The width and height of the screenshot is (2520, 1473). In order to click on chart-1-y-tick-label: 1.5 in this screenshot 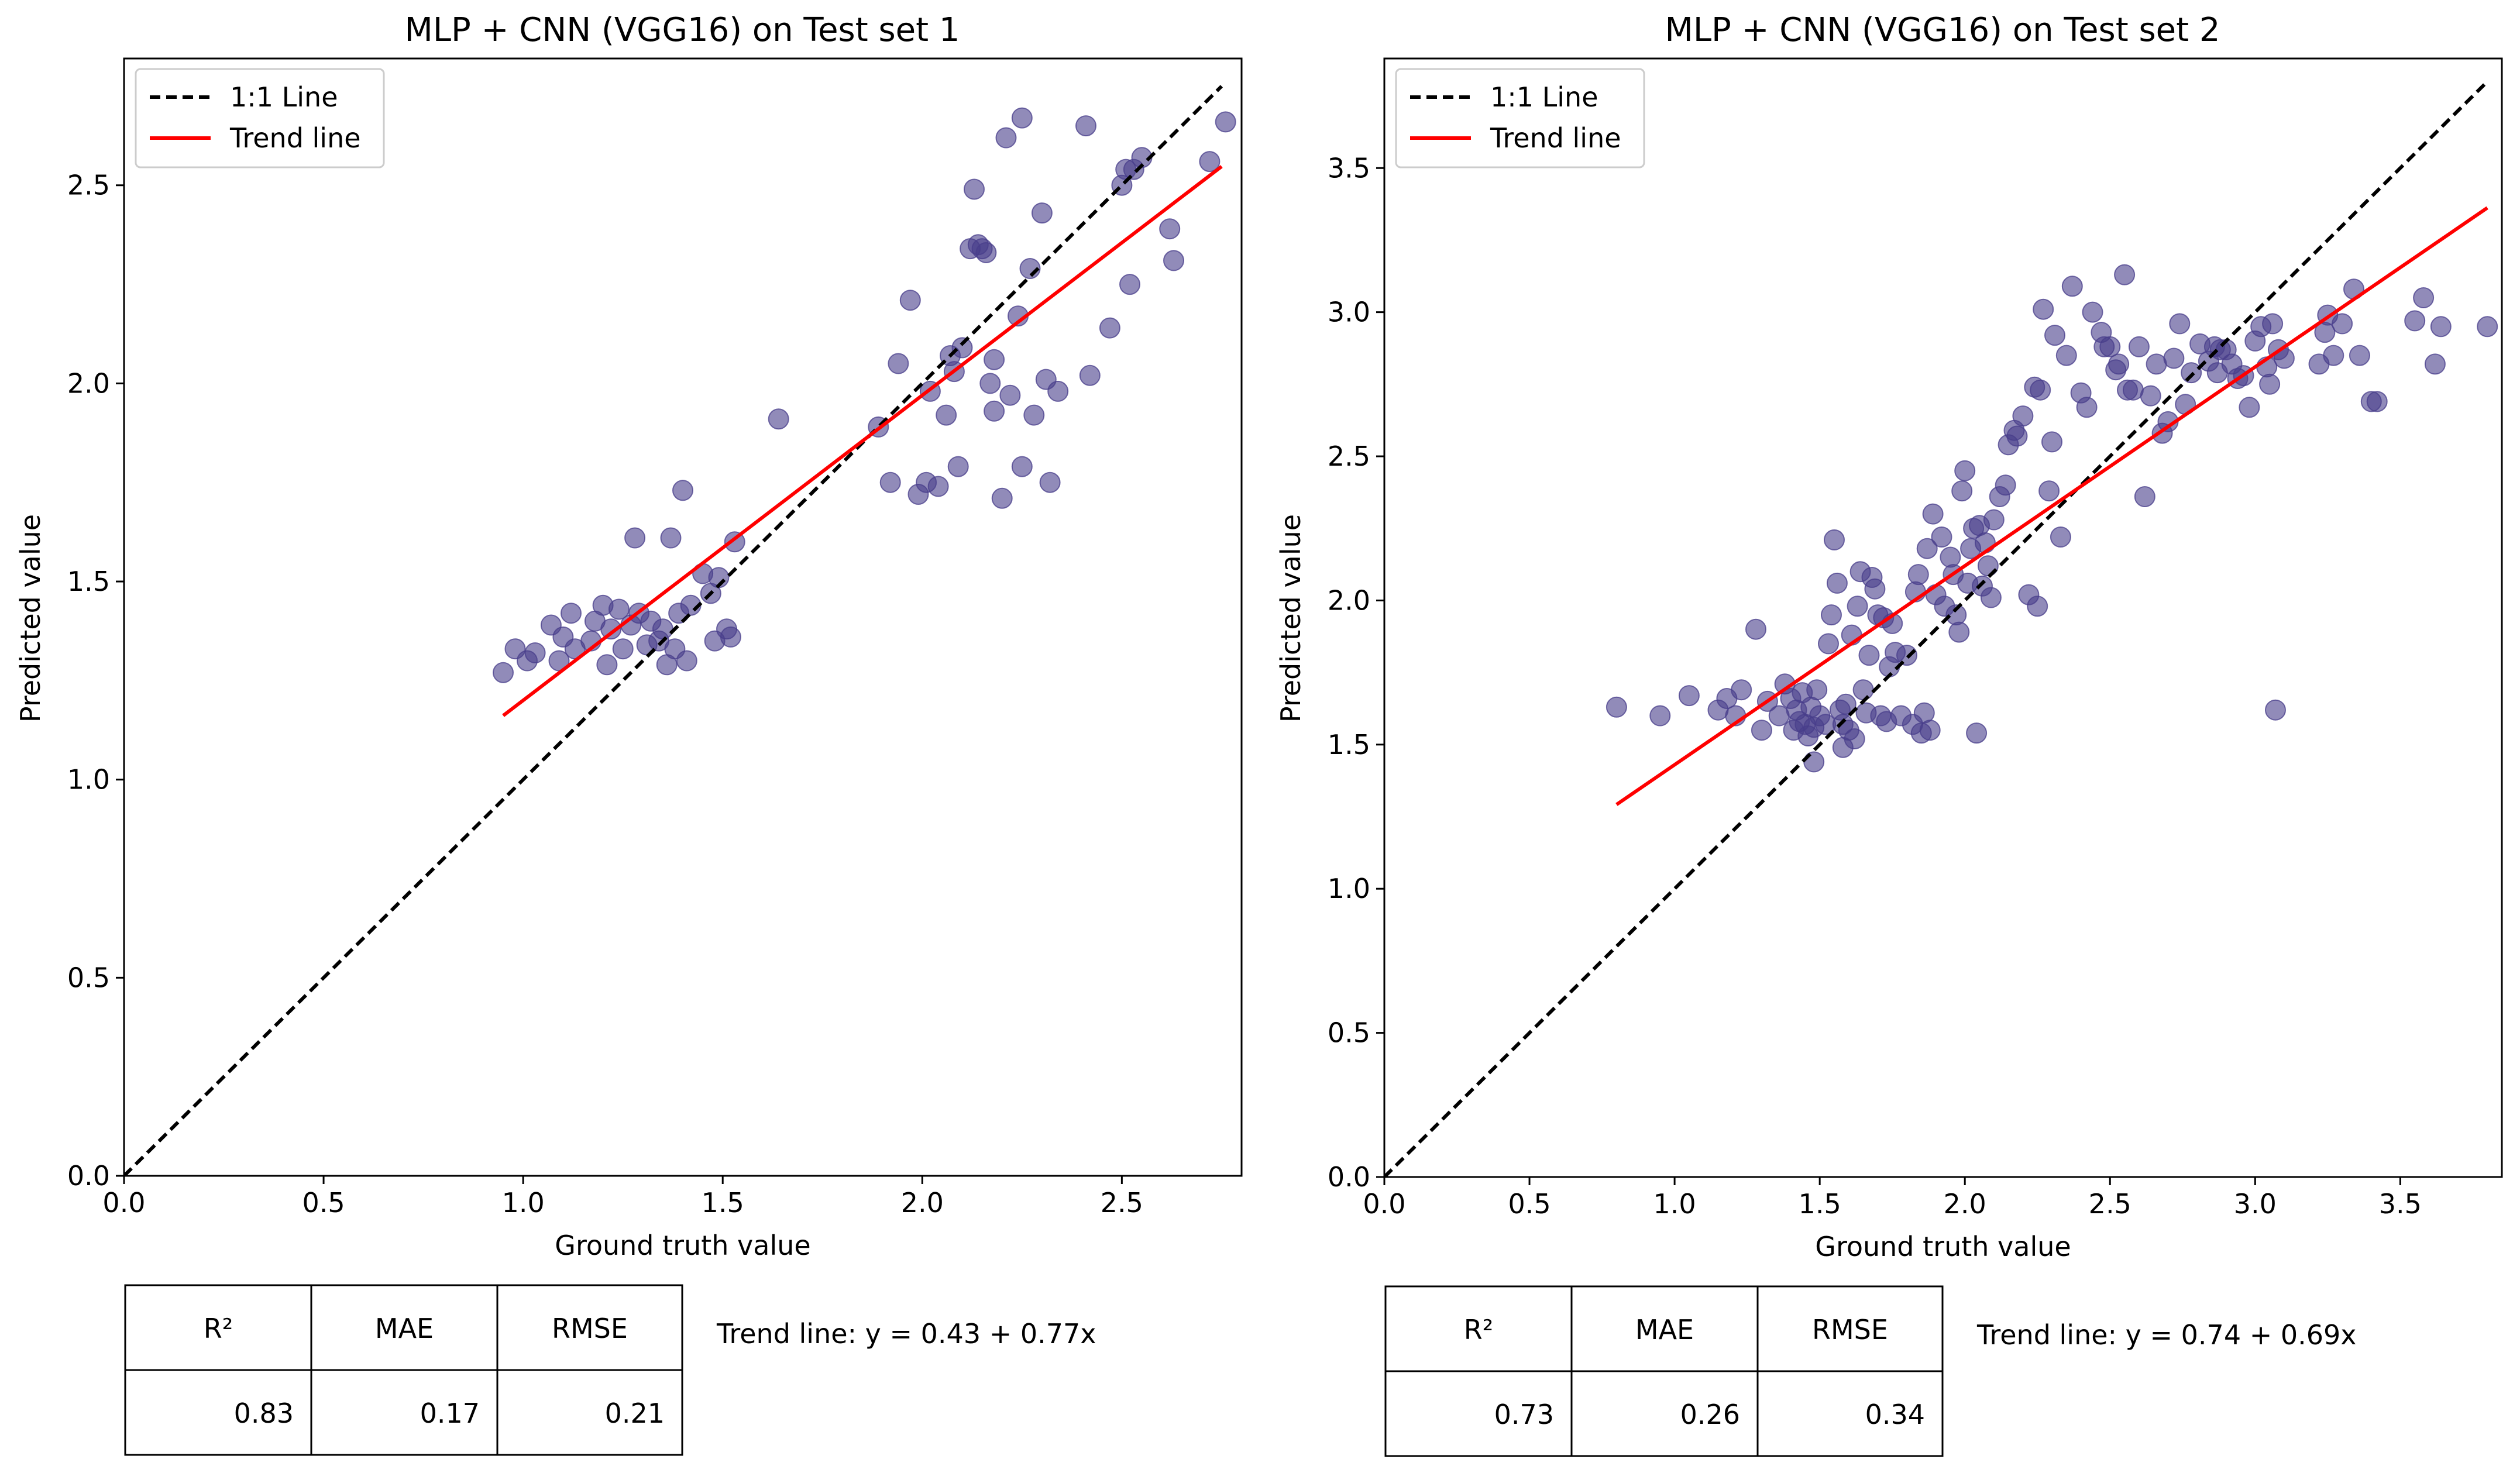, I will do `click(88, 581)`.